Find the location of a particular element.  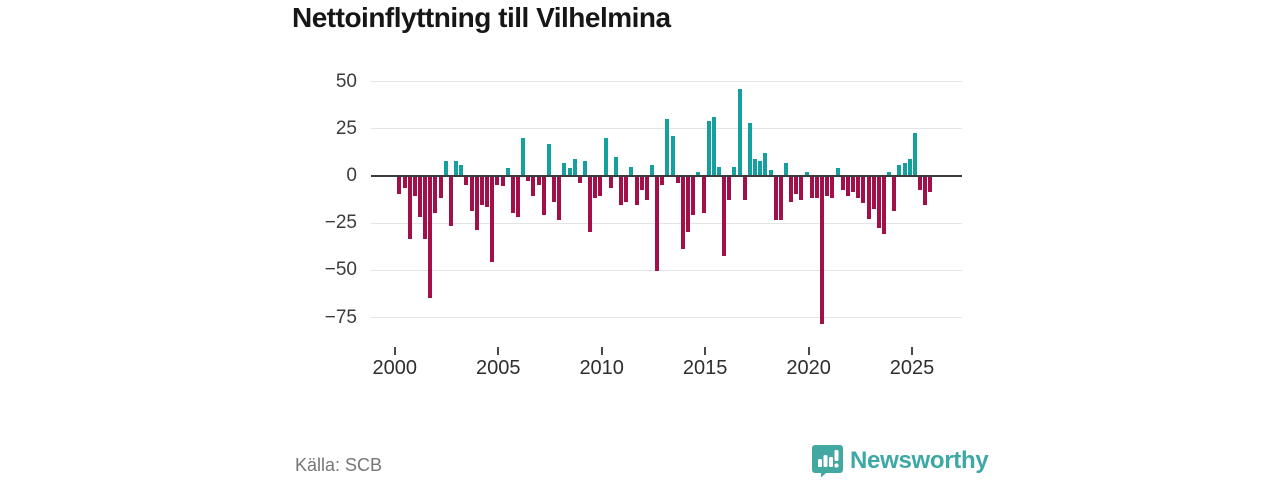

y-axis-label: 50 is located at coordinates (346, 81).